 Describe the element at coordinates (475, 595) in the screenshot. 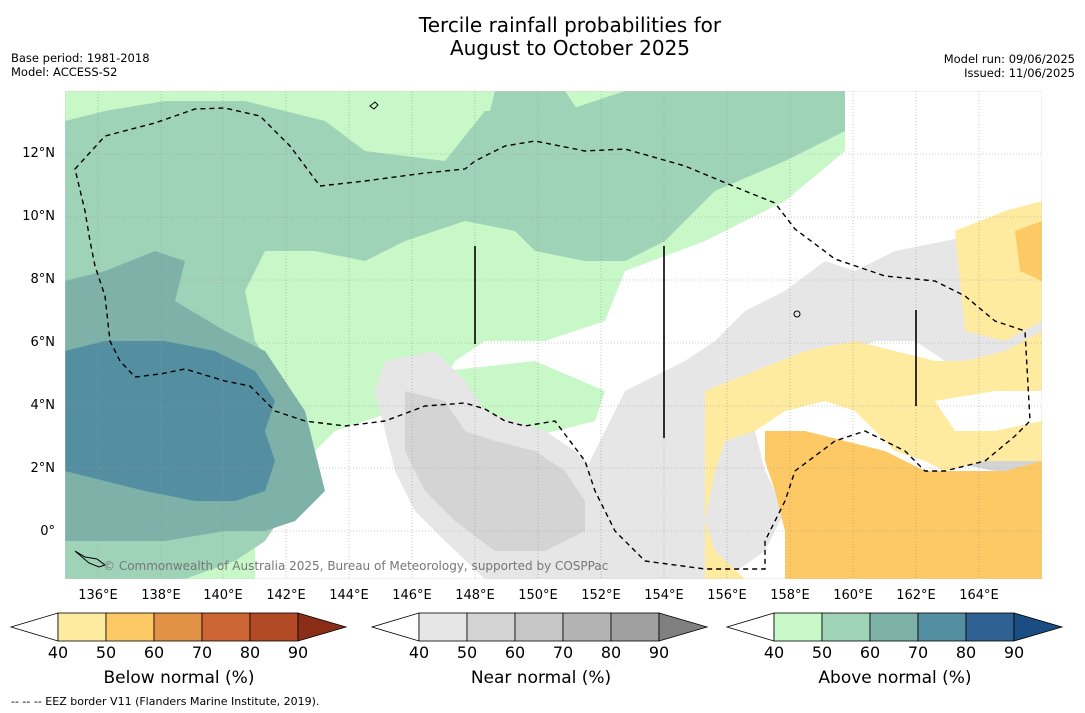

I see `lon-label-148e: 148°E` at that location.